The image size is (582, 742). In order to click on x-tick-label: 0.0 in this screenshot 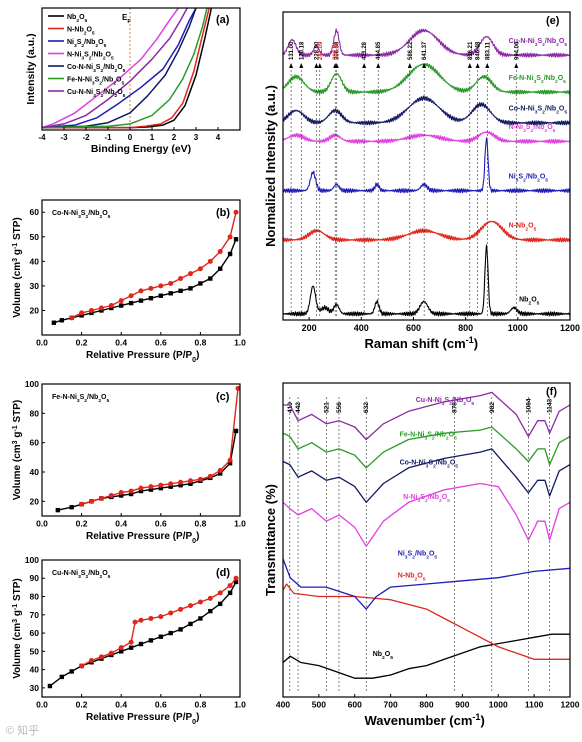, I will do `click(42, 524)`.